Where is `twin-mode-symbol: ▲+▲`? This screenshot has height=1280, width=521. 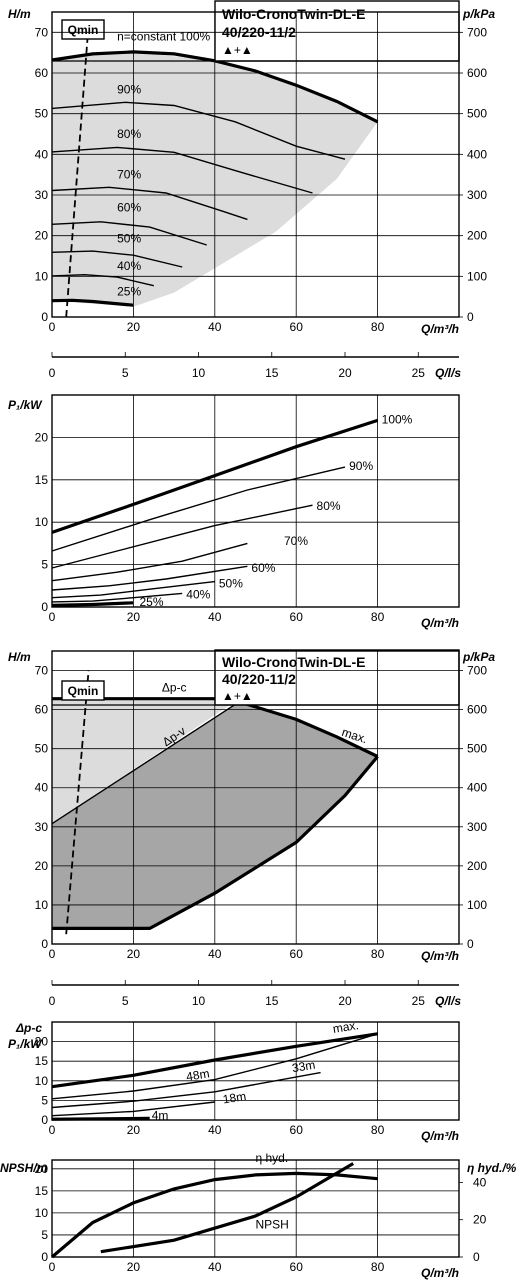
twin-mode-symbol: ▲+▲ is located at coordinates (237, 696).